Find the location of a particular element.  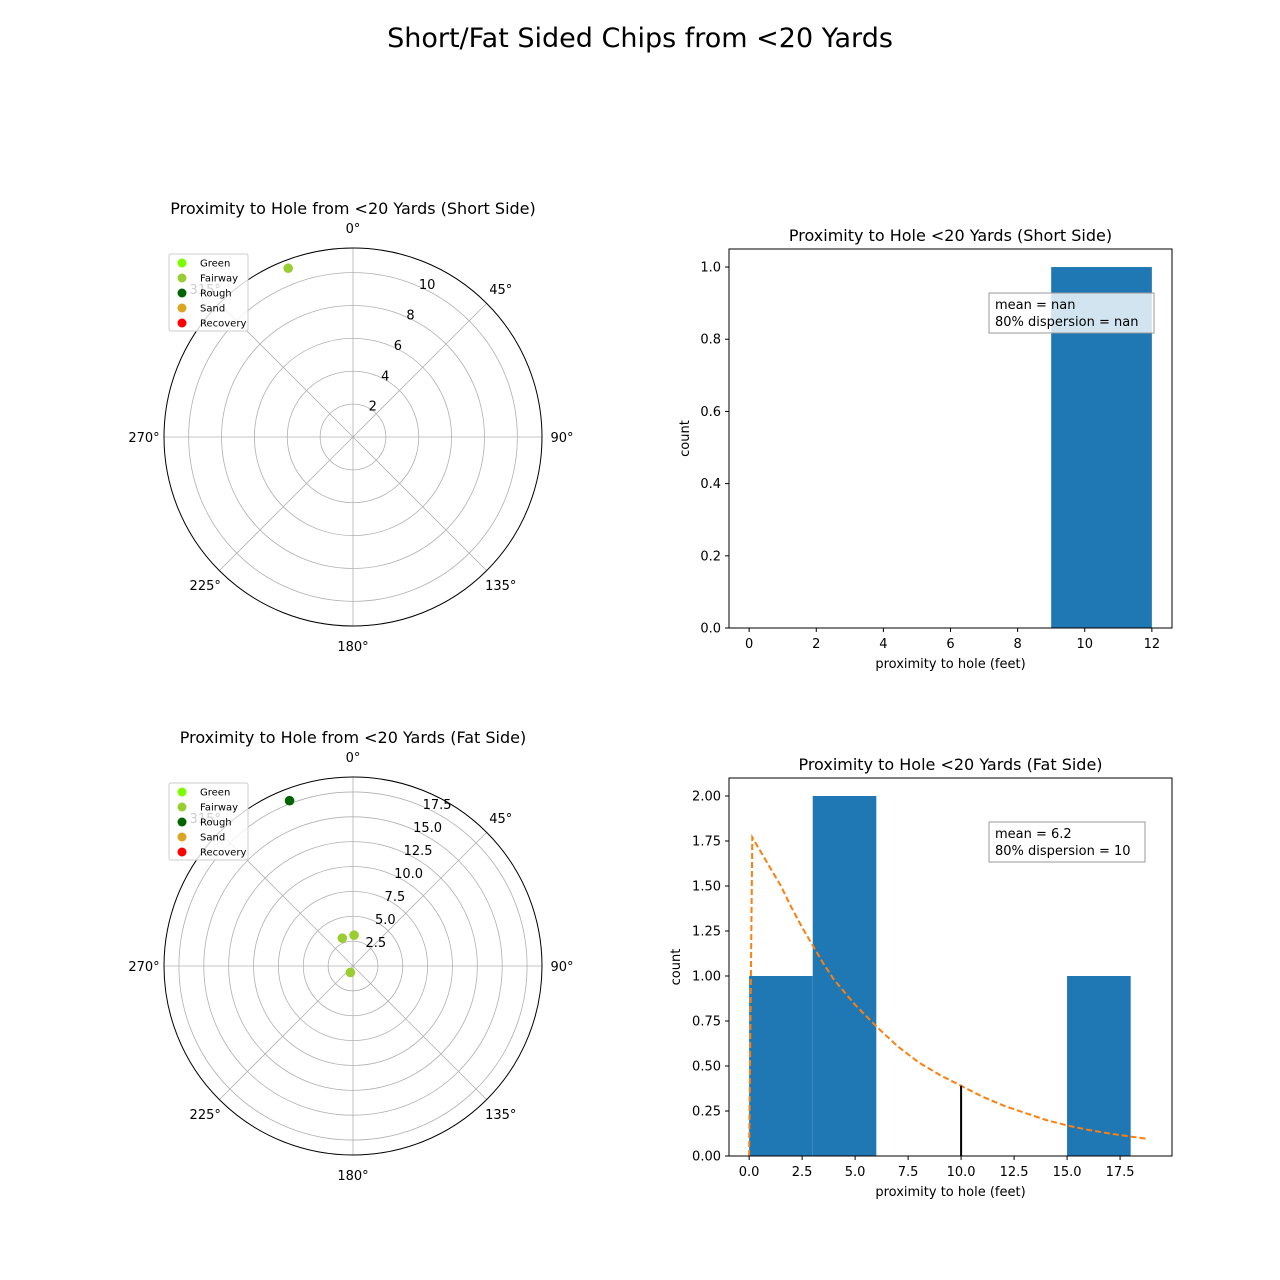

stats-annotation-line: mean = nan is located at coordinates (1035, 305).